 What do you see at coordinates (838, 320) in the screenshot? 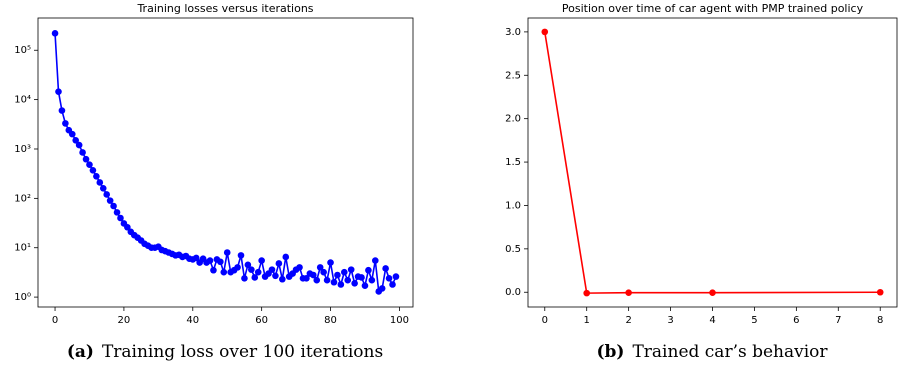
I see `x-tick-label: 7` at bounding box center [838, 320].